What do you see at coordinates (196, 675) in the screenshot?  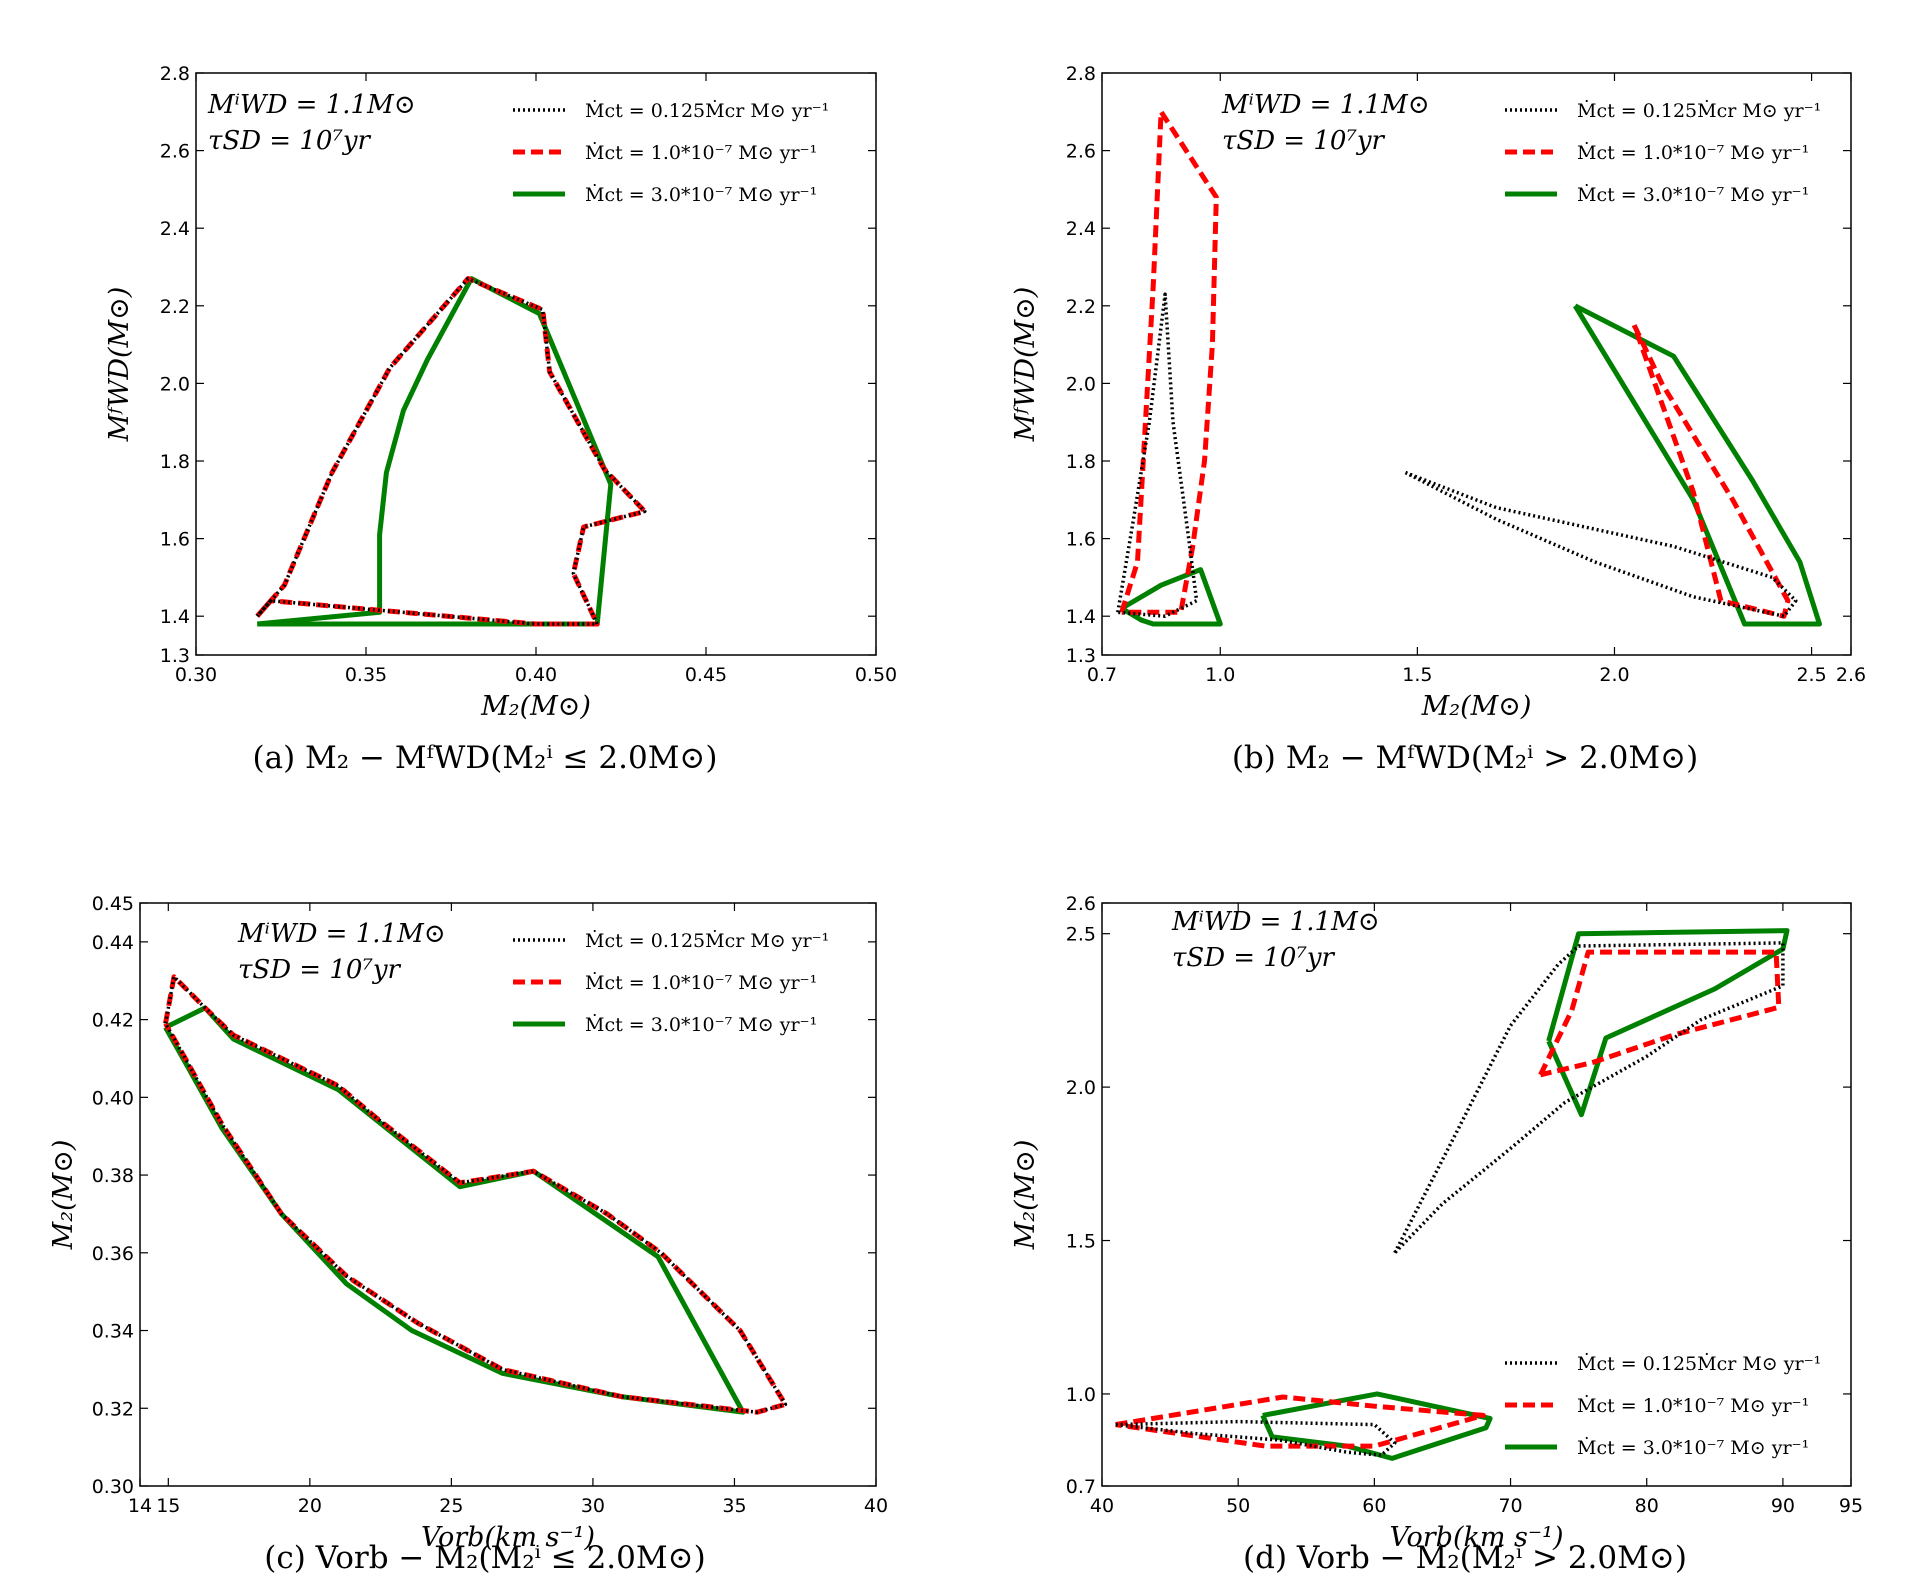 I see `x-tick-label: 0.30` at bounding box center [196, 675].